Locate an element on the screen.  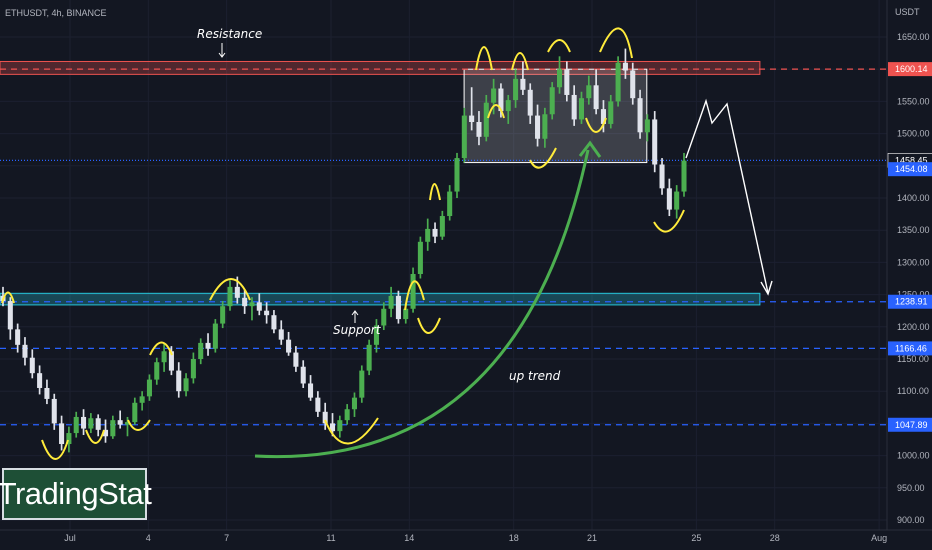
time-tick-label: Jul is located at coordinates (70, 538).